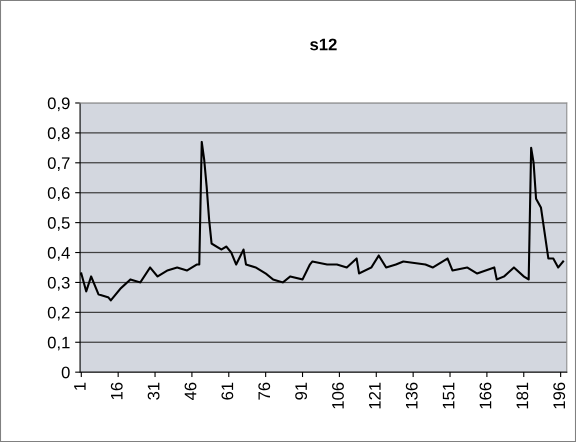 The image size is (576, 442). What do you see at coordinates (338, 395) in the screenshot?
I see `x-tick-label: 106` at bounding box center [338, 395].